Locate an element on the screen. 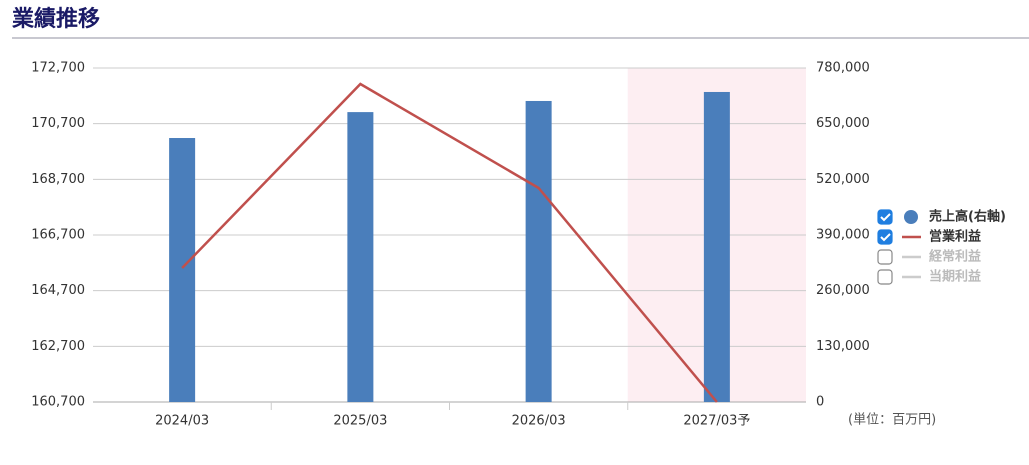 The height and width of the screenshot is (465, 1029). y2-tick-label: 390,000 is located at coordinates (843, 235).